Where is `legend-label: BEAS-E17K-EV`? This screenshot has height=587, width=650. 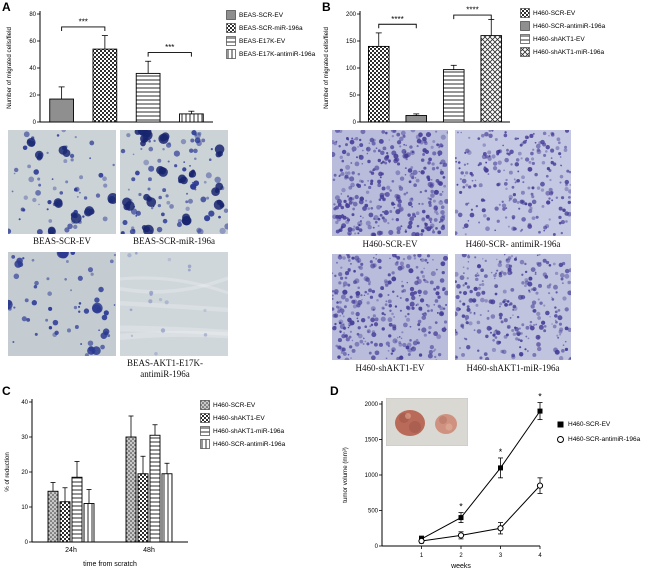
legend-label: BEAS-E17K-EV is located at coordinates (262, 41).